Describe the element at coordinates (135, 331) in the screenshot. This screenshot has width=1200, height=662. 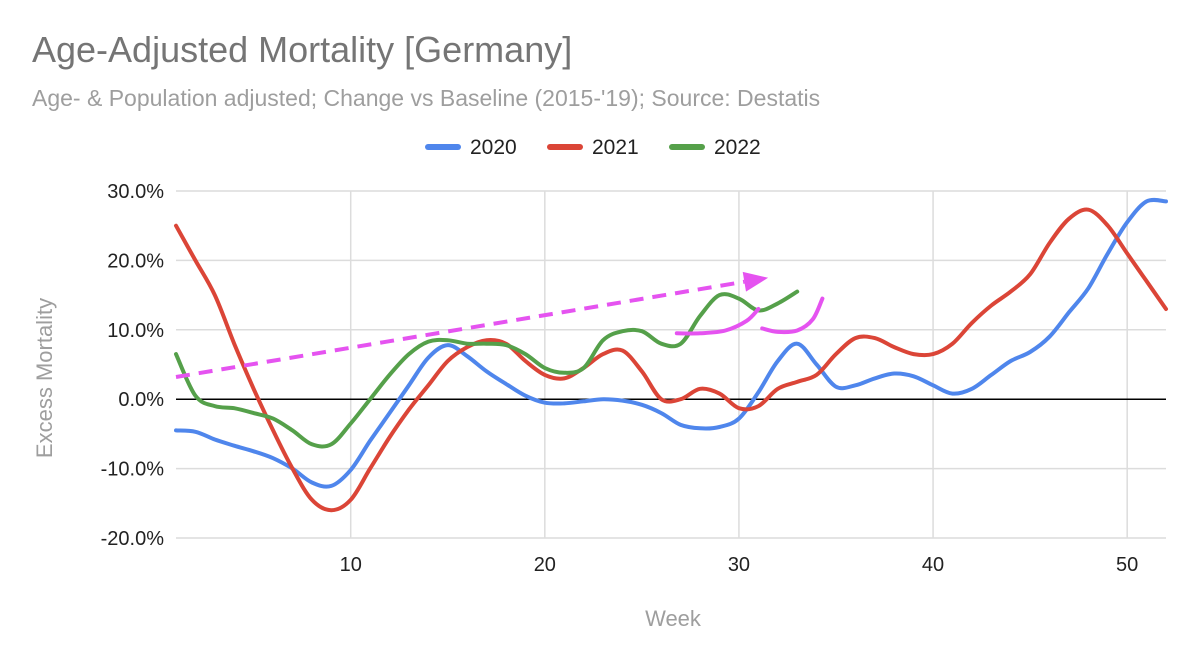
I see `y-tick-label: 10.0%` at that location.